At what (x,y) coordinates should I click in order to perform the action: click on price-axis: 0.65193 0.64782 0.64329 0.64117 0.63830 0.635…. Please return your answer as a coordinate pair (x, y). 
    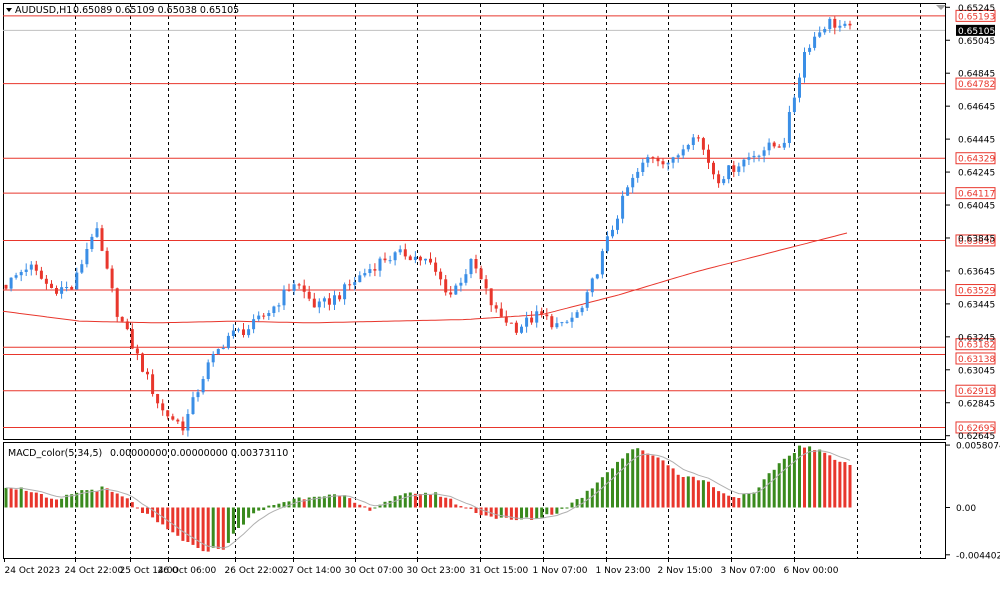
    Looking at the image, I should click on (971, 223).